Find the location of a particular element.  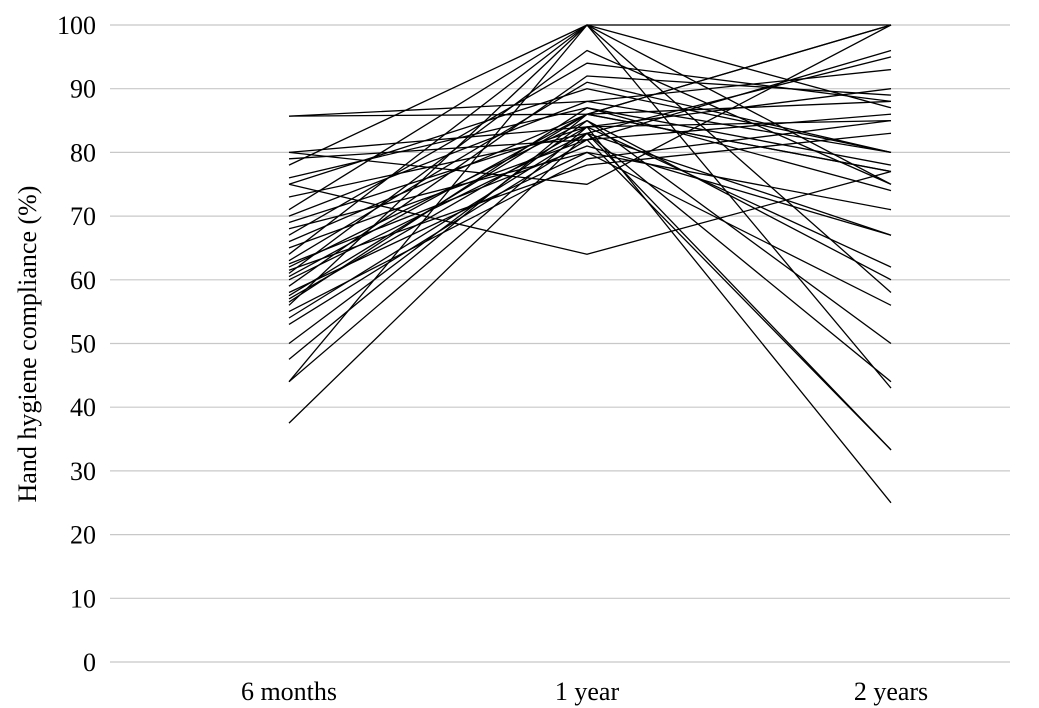

y-tick-label: 90 is located at coordinates (83, 89).